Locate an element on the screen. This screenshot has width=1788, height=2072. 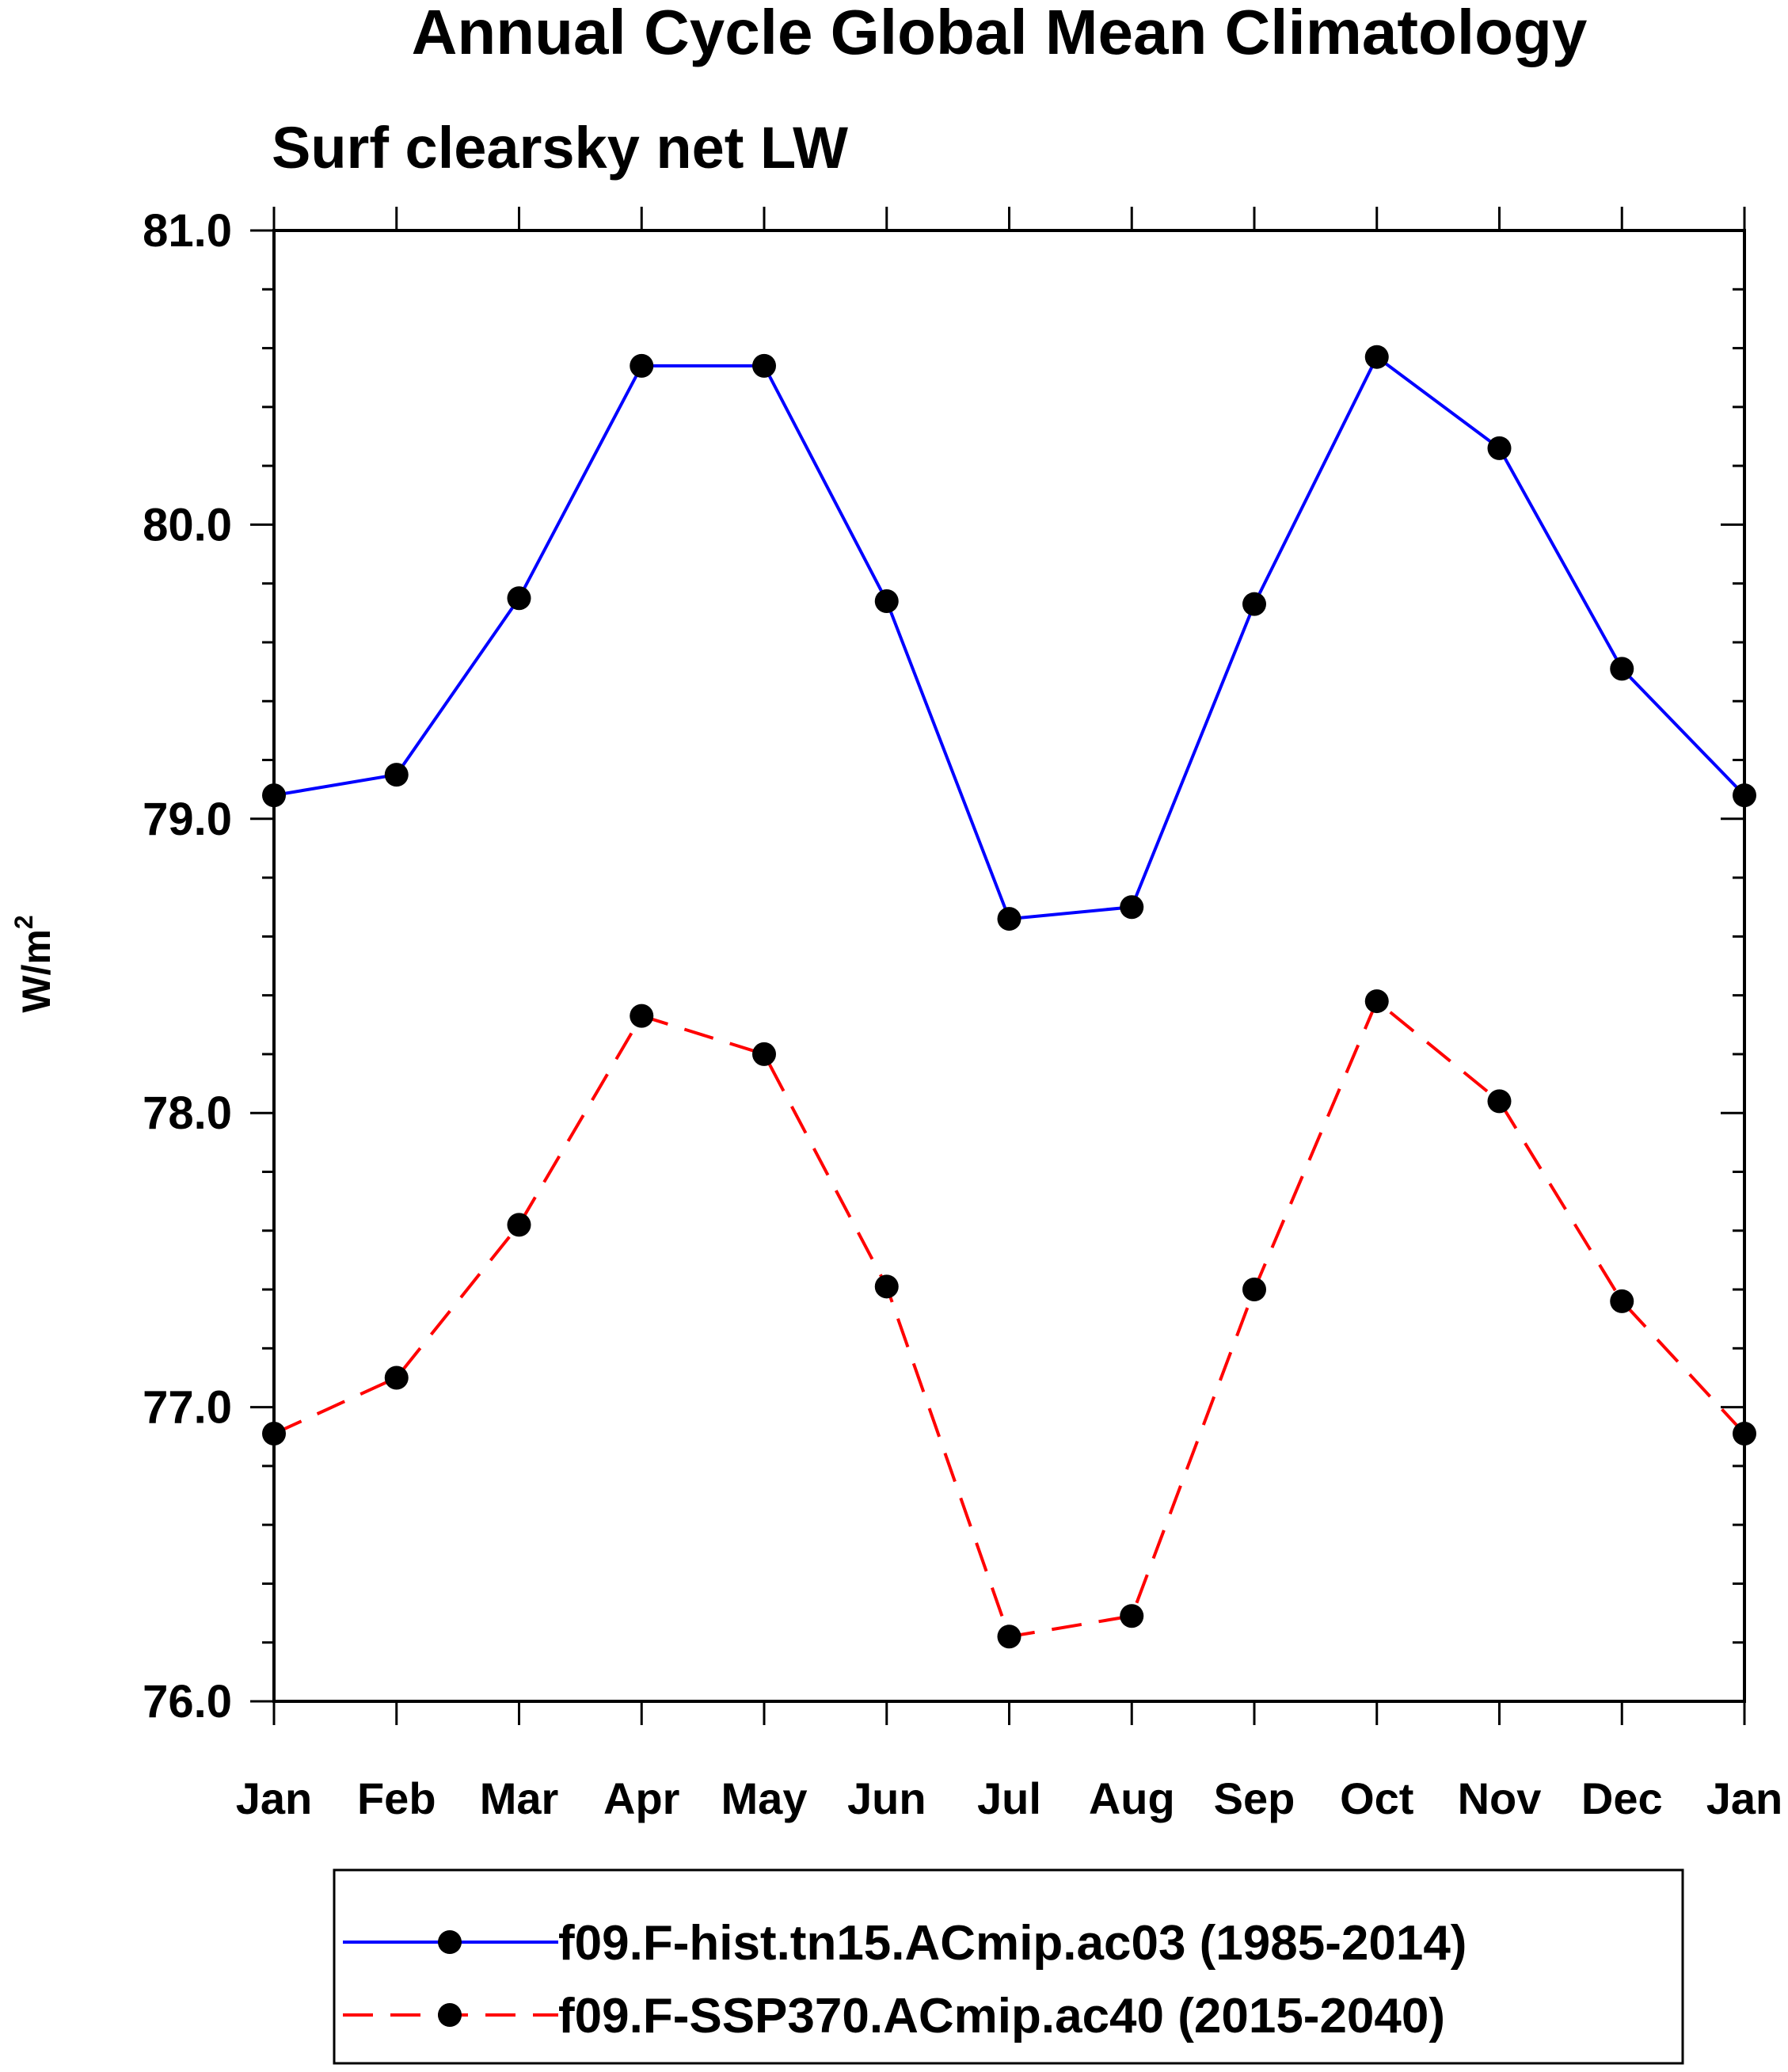
y-tick-label: 76.0 is located at coordinates (187, 1701).